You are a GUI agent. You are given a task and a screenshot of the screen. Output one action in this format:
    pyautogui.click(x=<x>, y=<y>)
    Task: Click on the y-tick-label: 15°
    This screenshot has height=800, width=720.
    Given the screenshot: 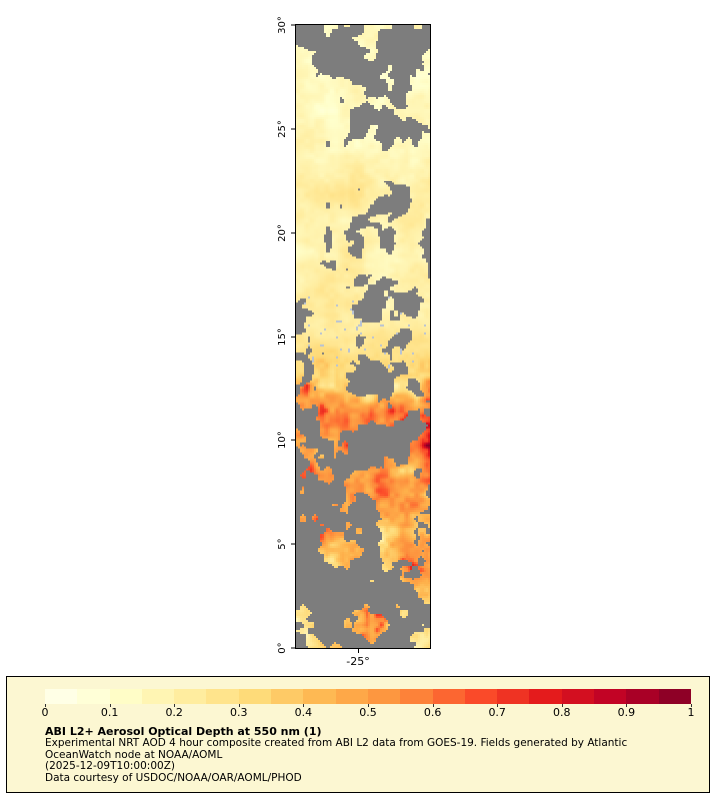 What is the action you would take?
    pyautogui.click(x=282, y=336)
    